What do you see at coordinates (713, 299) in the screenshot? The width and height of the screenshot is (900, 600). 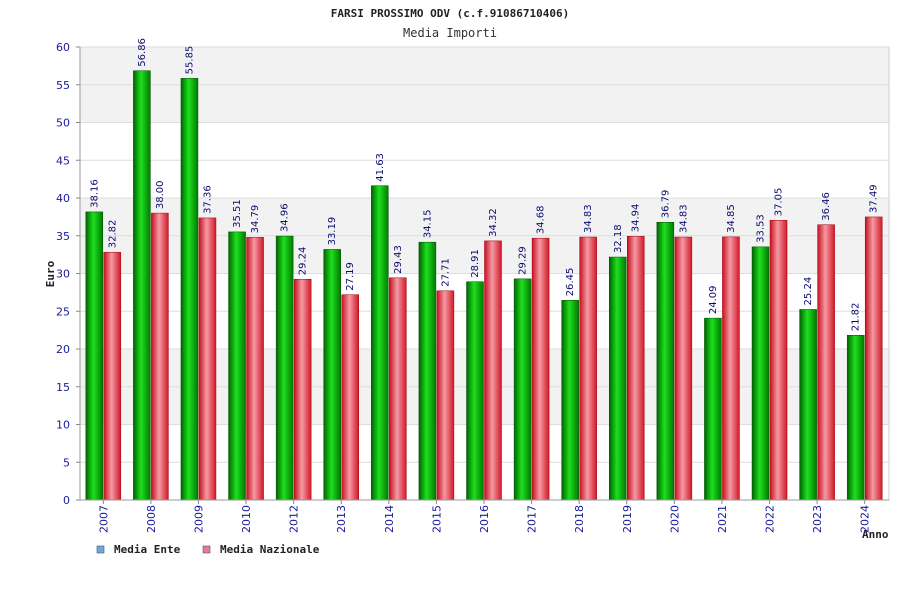 I see `data-label: 24.09` at bounding box center [713, 299].